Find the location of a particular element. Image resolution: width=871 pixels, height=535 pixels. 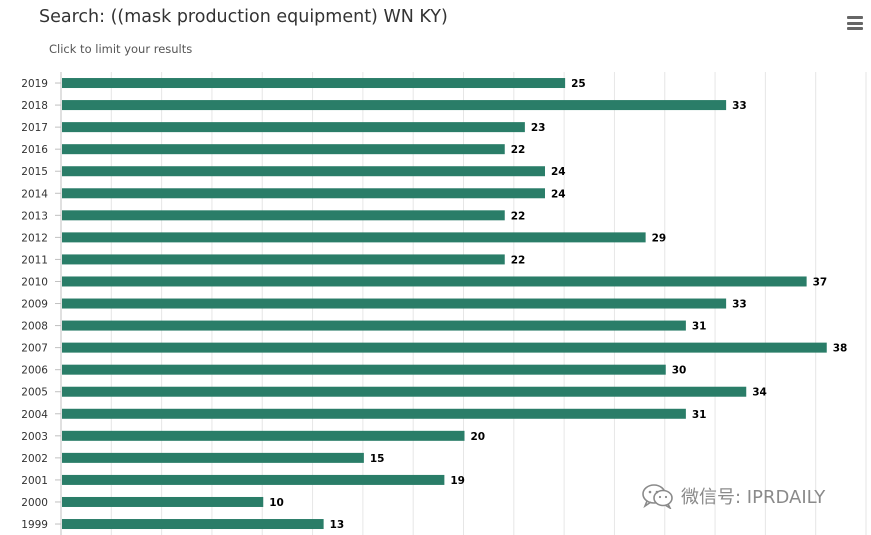

wechat-icon is located at coordinates (657, 496).